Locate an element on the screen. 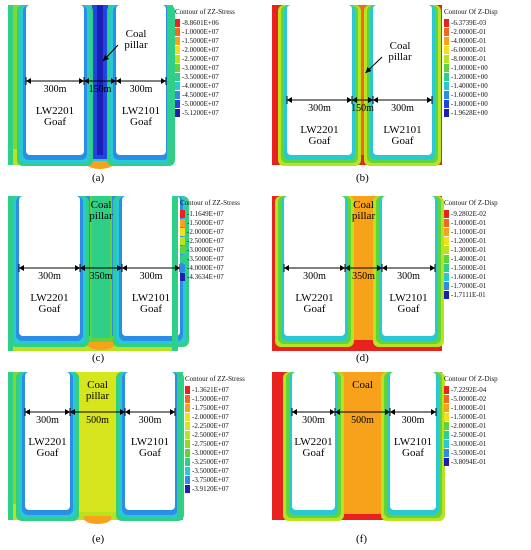 Image resolution: width=531 pixels, height=550 pixels. legend-value: -3.7500E+07 is located at coordinates (210, 480).